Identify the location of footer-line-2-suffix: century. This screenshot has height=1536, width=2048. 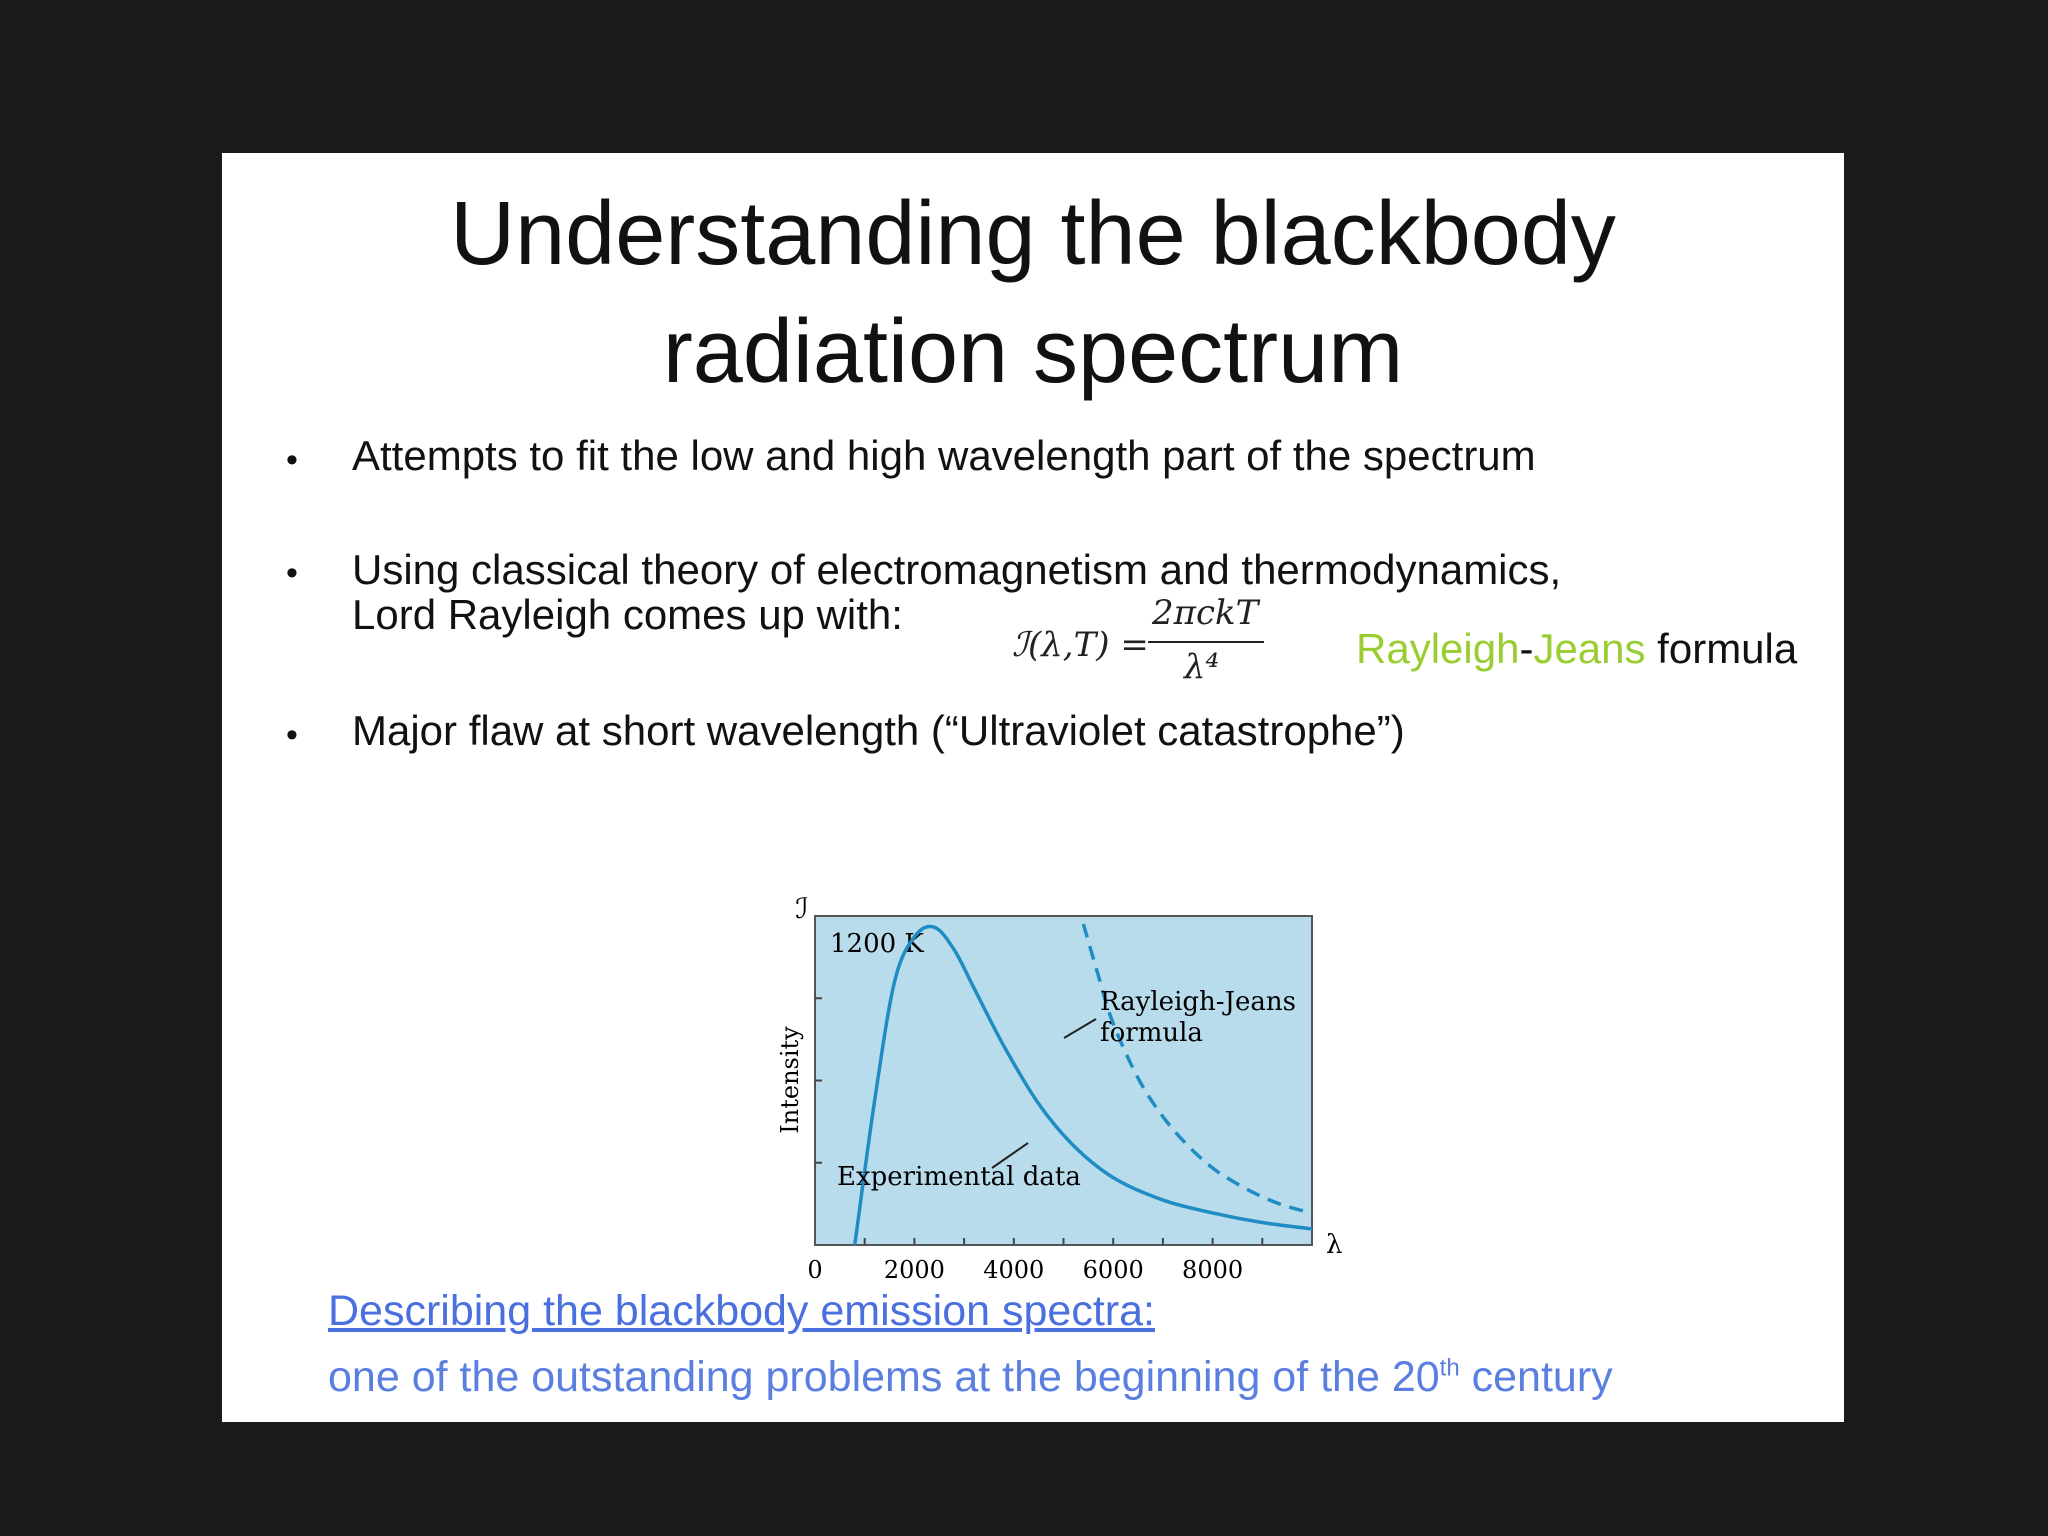
(1536, 1377).